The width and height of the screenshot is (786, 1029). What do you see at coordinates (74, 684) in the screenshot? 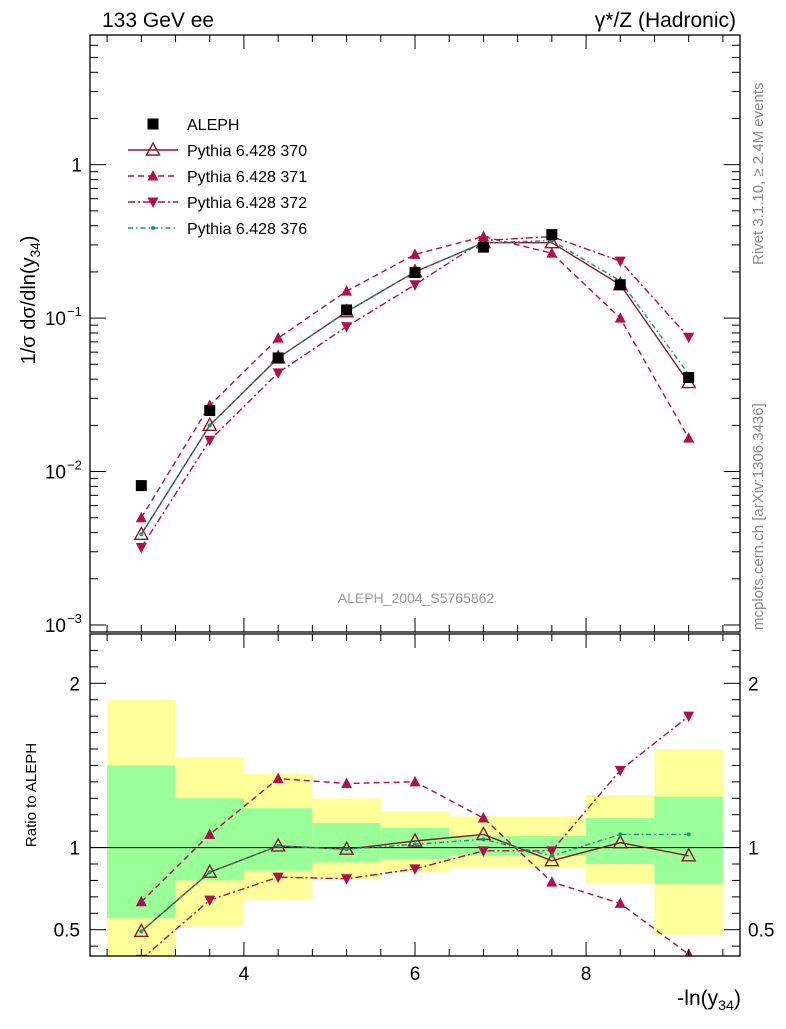
I see `y-tick-label-ratio-left: 2` at bounding box center [74, 684].